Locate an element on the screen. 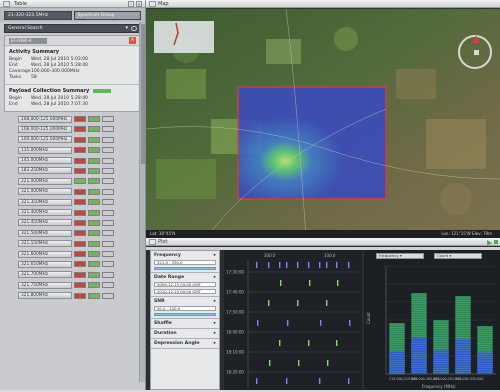 The image size is (500, 392). frequency-label: 321.000MHz is located at coordinates (45, 192).